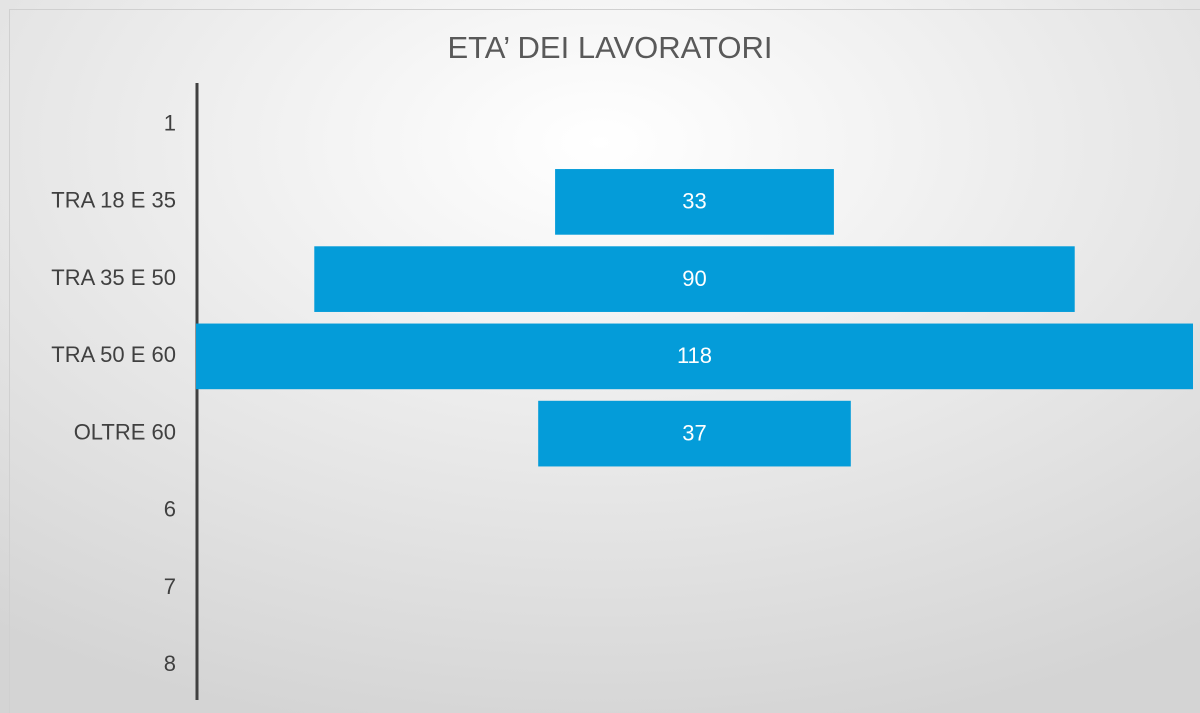  I want to click on category-label: TRA 18 E 35, so click(113, 200).